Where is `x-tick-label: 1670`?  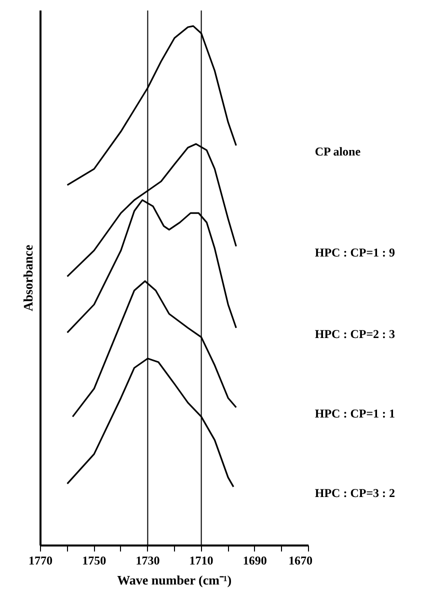 x-tick-label: 1670 is located at coordinates (300, 561).